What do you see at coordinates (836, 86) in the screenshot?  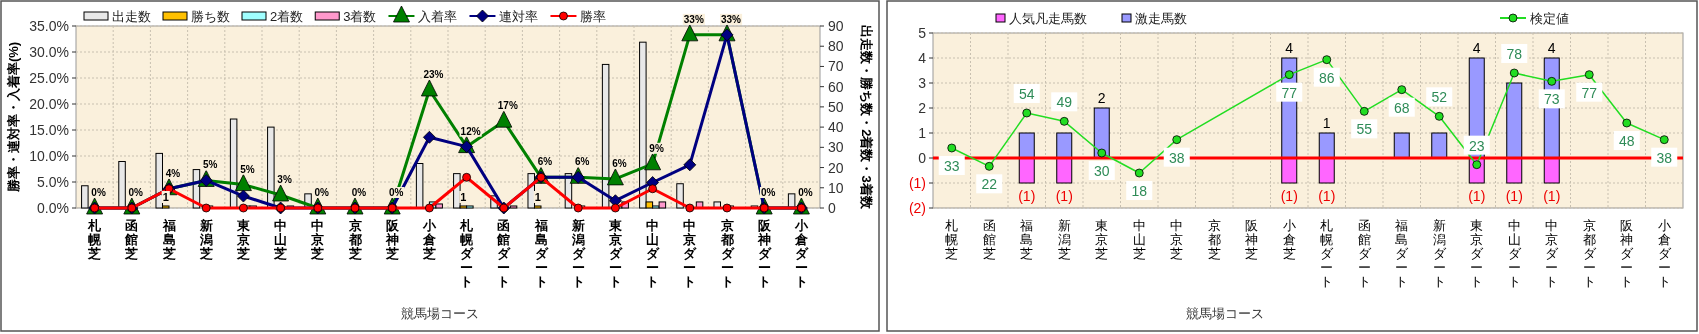 I see `y2-tick-label: 60` at bounding box center [836, 86].